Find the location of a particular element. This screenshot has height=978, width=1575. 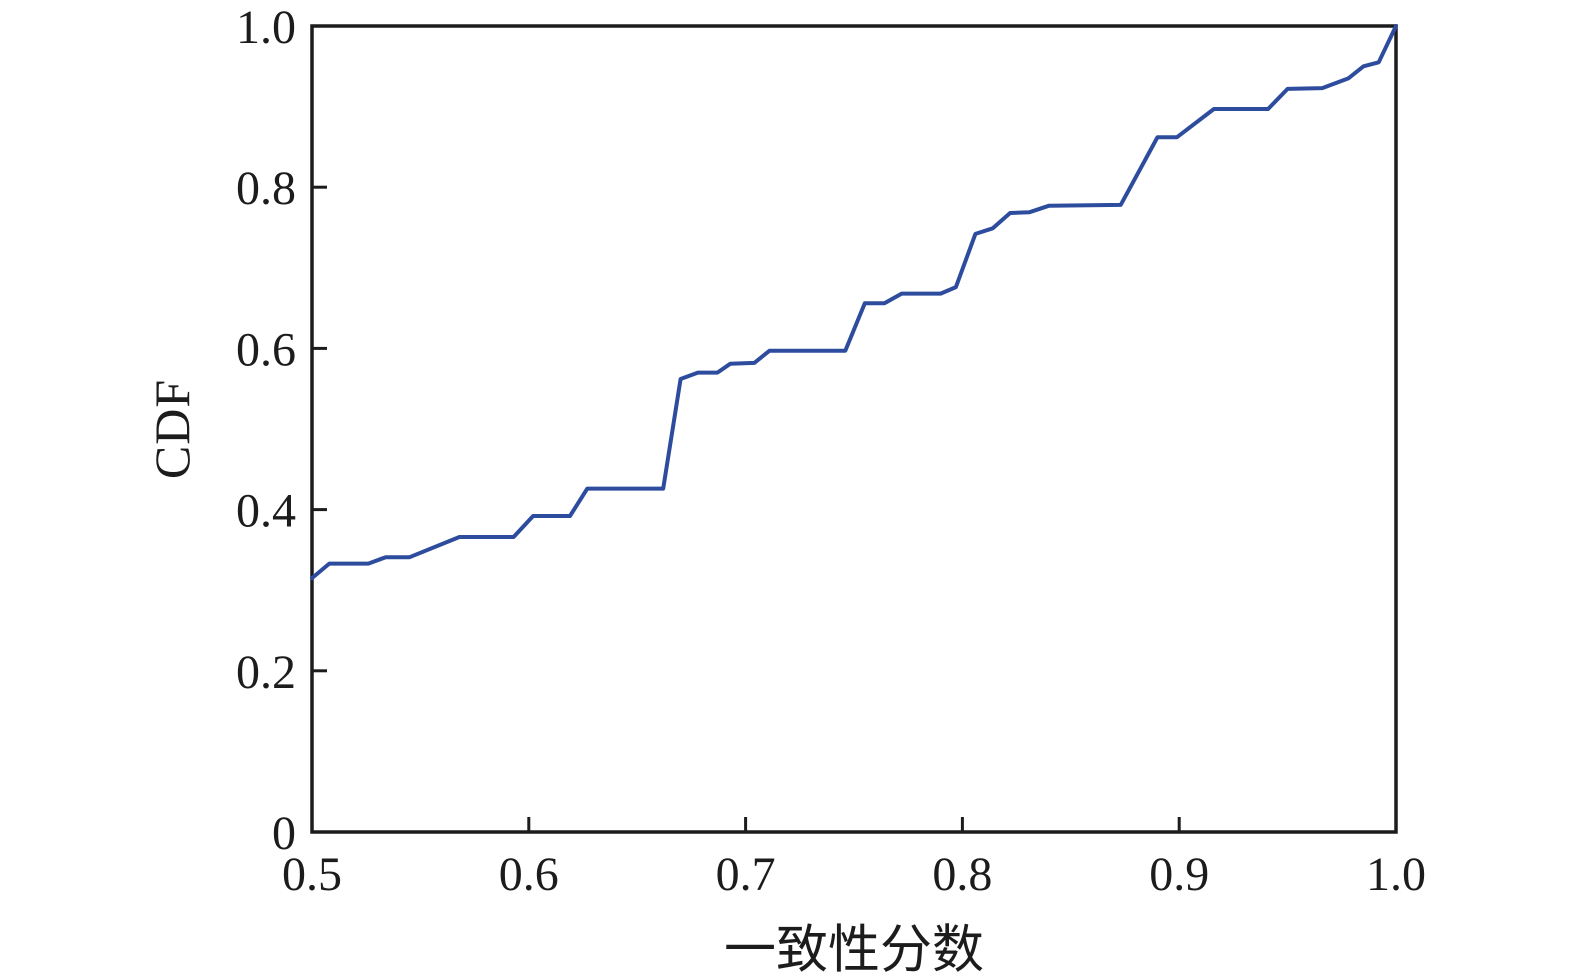

x-tick-label: 0.9 is located at coordinates (1179, 874).